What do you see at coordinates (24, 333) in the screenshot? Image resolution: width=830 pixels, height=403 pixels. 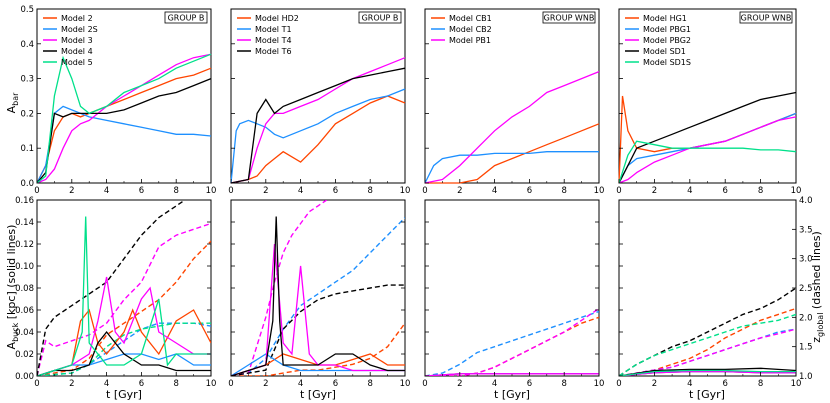 I see `abuck-group-b-1-ytick-label-2: 0.04` at bounding box center [24, 333].